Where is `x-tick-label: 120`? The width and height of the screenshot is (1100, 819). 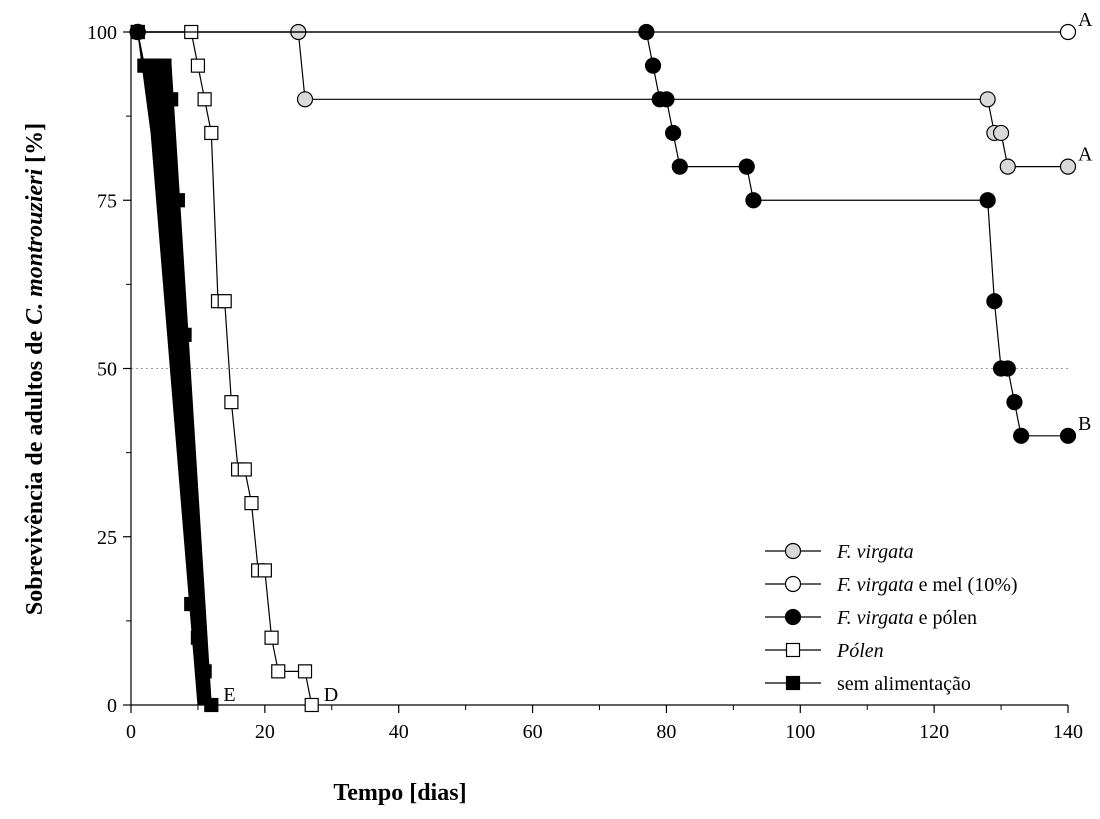
x-tick-label: 120 is located at coordinates (934, 732).